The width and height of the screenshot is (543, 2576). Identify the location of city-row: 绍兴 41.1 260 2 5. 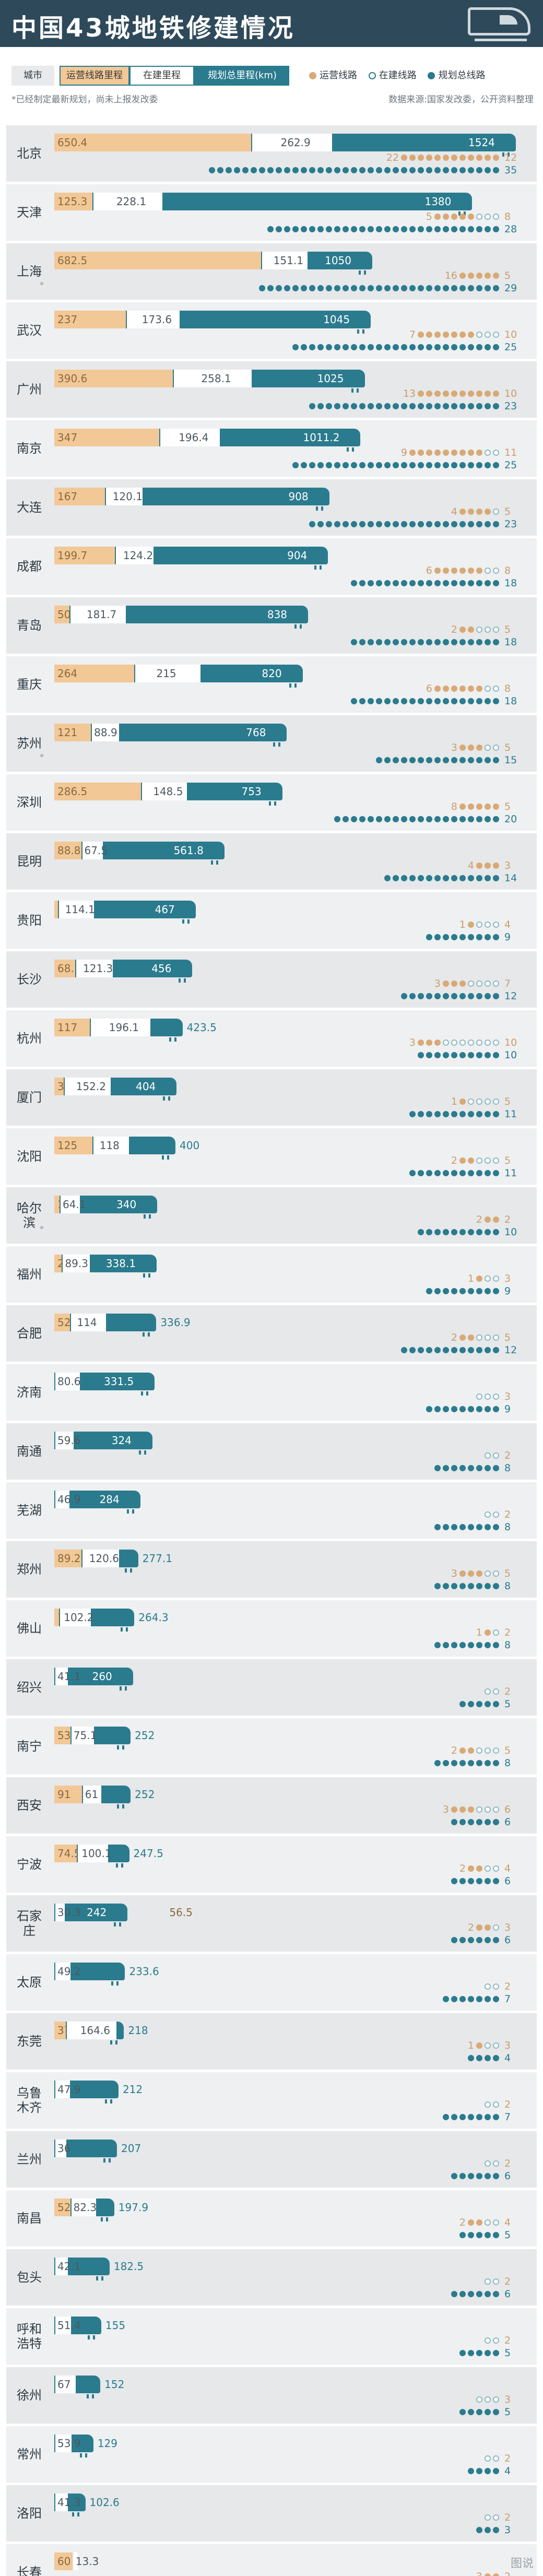
(271, 1687).